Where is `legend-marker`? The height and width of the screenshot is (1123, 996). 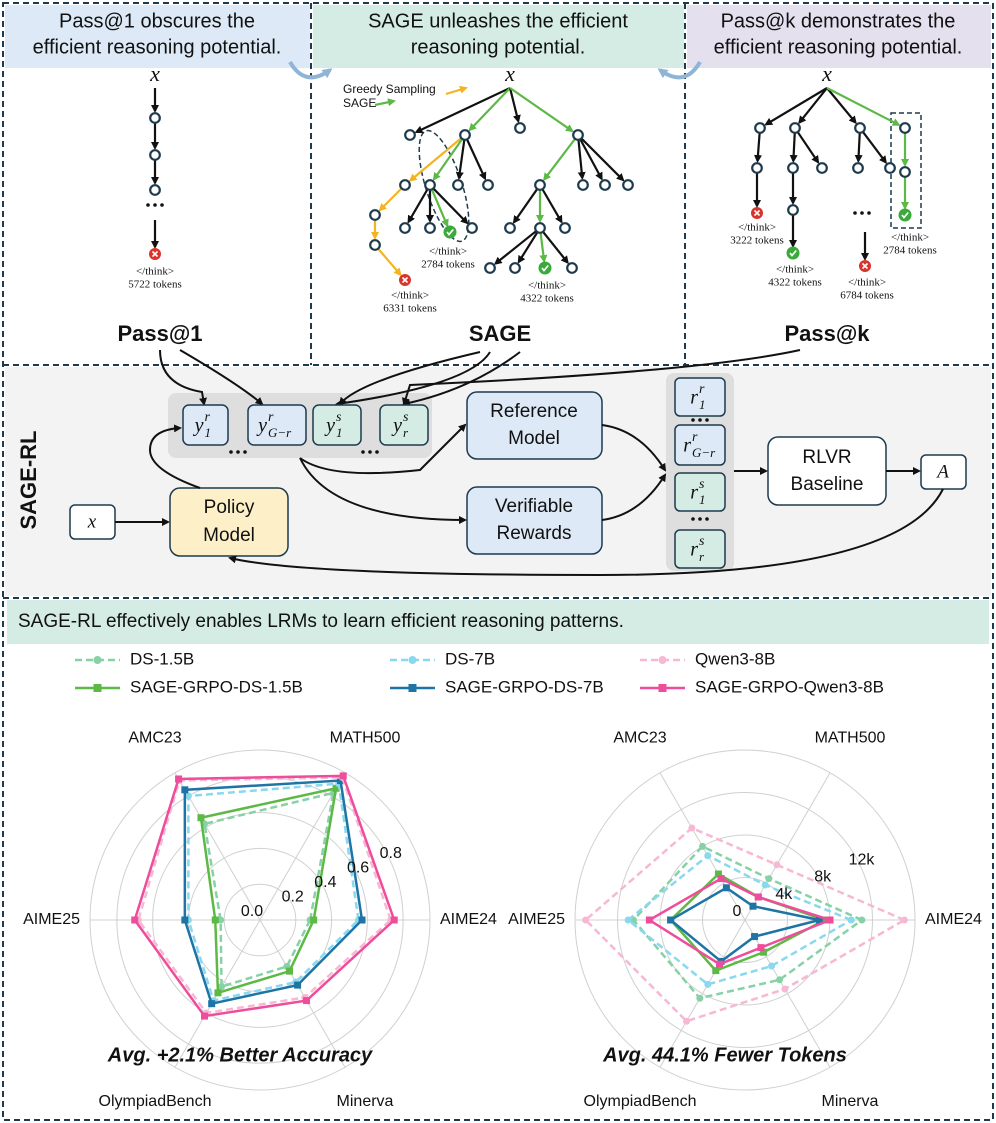
legend-marker is located at coordinates (662, 688).